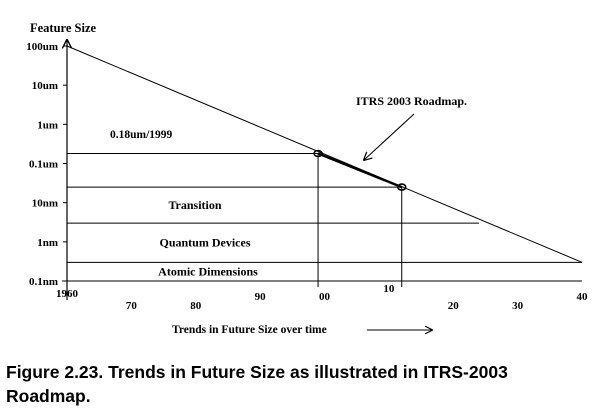 This screenshot has width=592, height=413. Describe the element at coordinates (518, 306) in the screenshot. I see `x-tick-label: 30` at that location.